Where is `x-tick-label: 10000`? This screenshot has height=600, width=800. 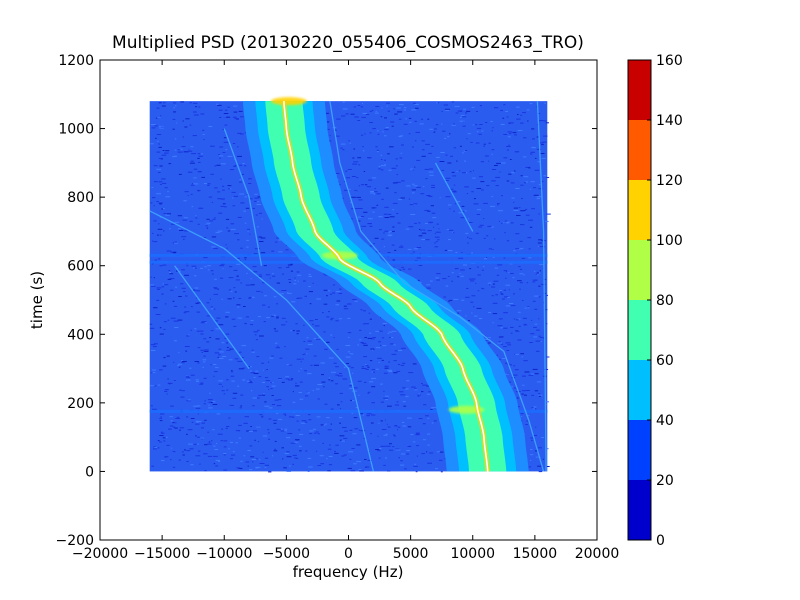
x-tick-label: 10000 is located at coordinates (472, 554).